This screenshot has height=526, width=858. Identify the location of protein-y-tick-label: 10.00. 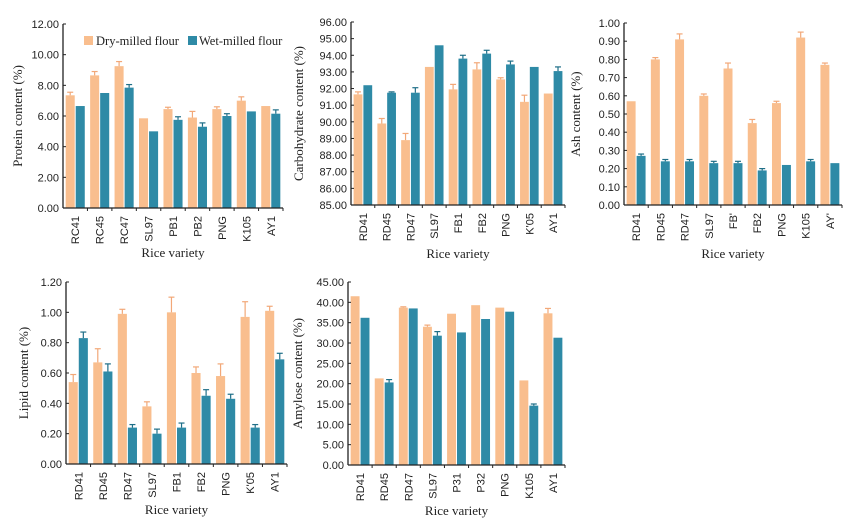
(45, 56).